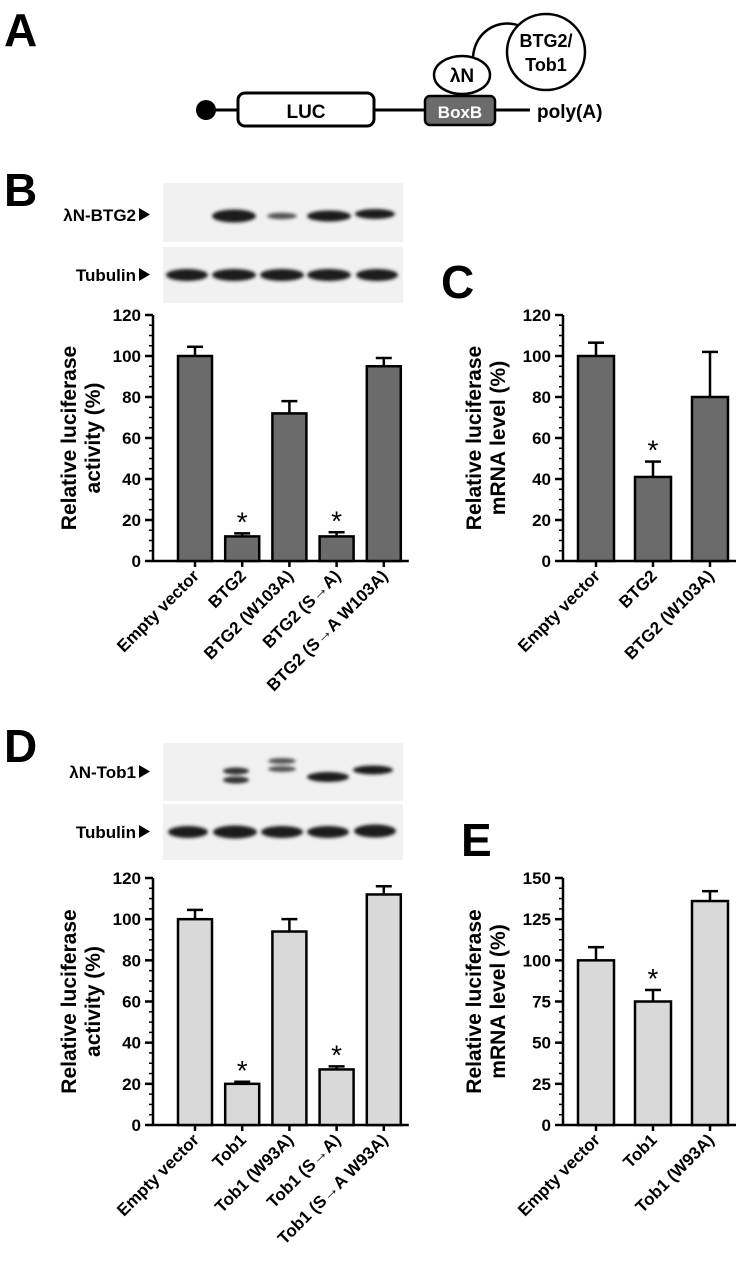 This screenshot has width=738, height=1275. I want to click on western-blot-b: λN-BTG2 Tubulin, so click(233, 243).